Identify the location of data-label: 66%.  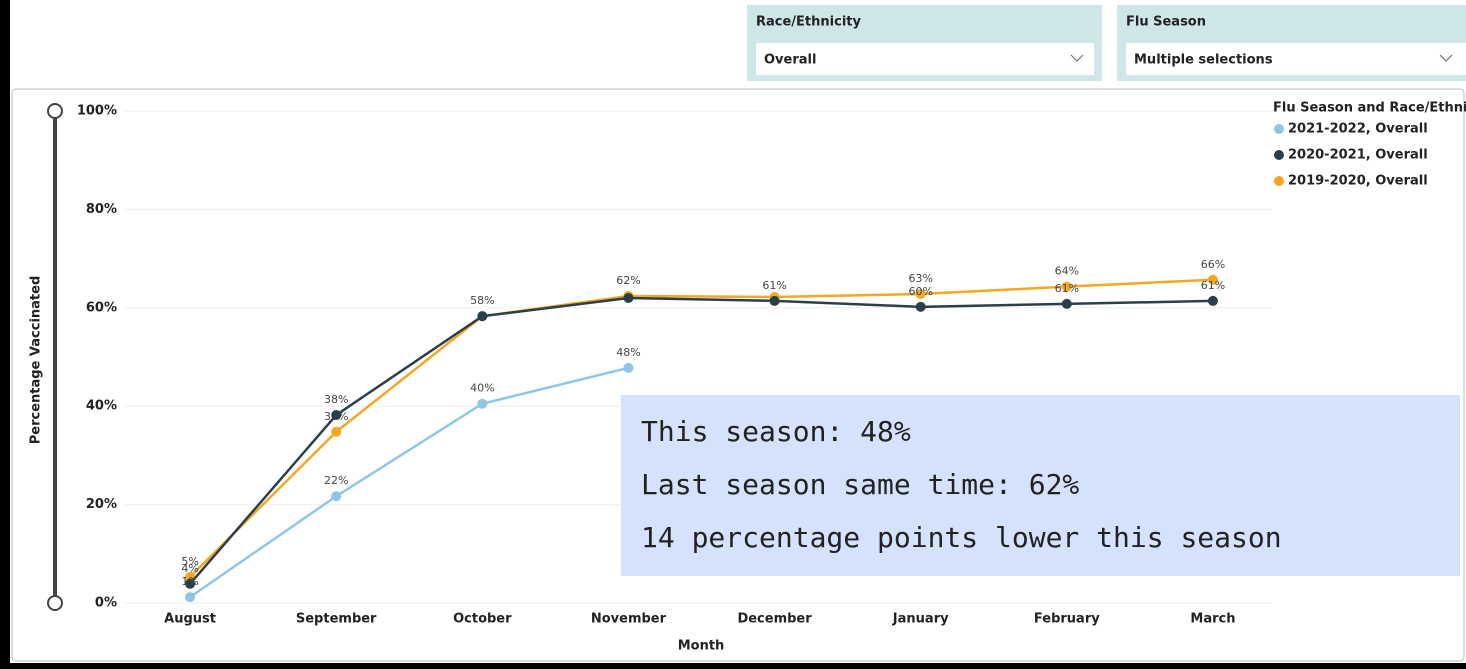
(1213, 264).